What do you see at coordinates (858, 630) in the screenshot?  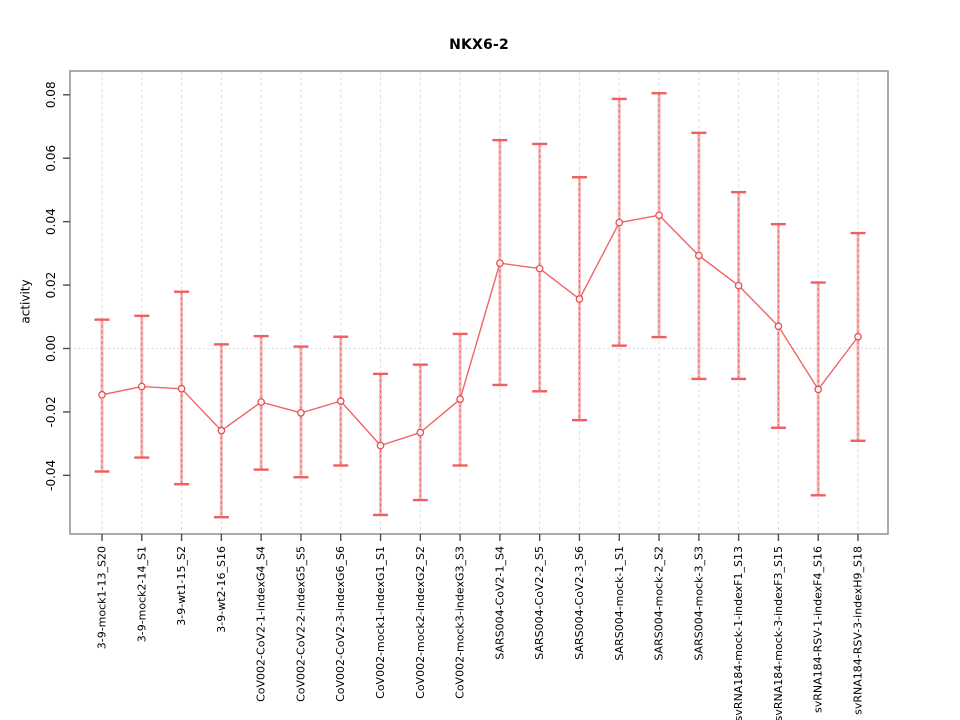 I see `x-category-label: svRNA184-RSV-3-indexH9_S18` at bounding box center [858, 630].